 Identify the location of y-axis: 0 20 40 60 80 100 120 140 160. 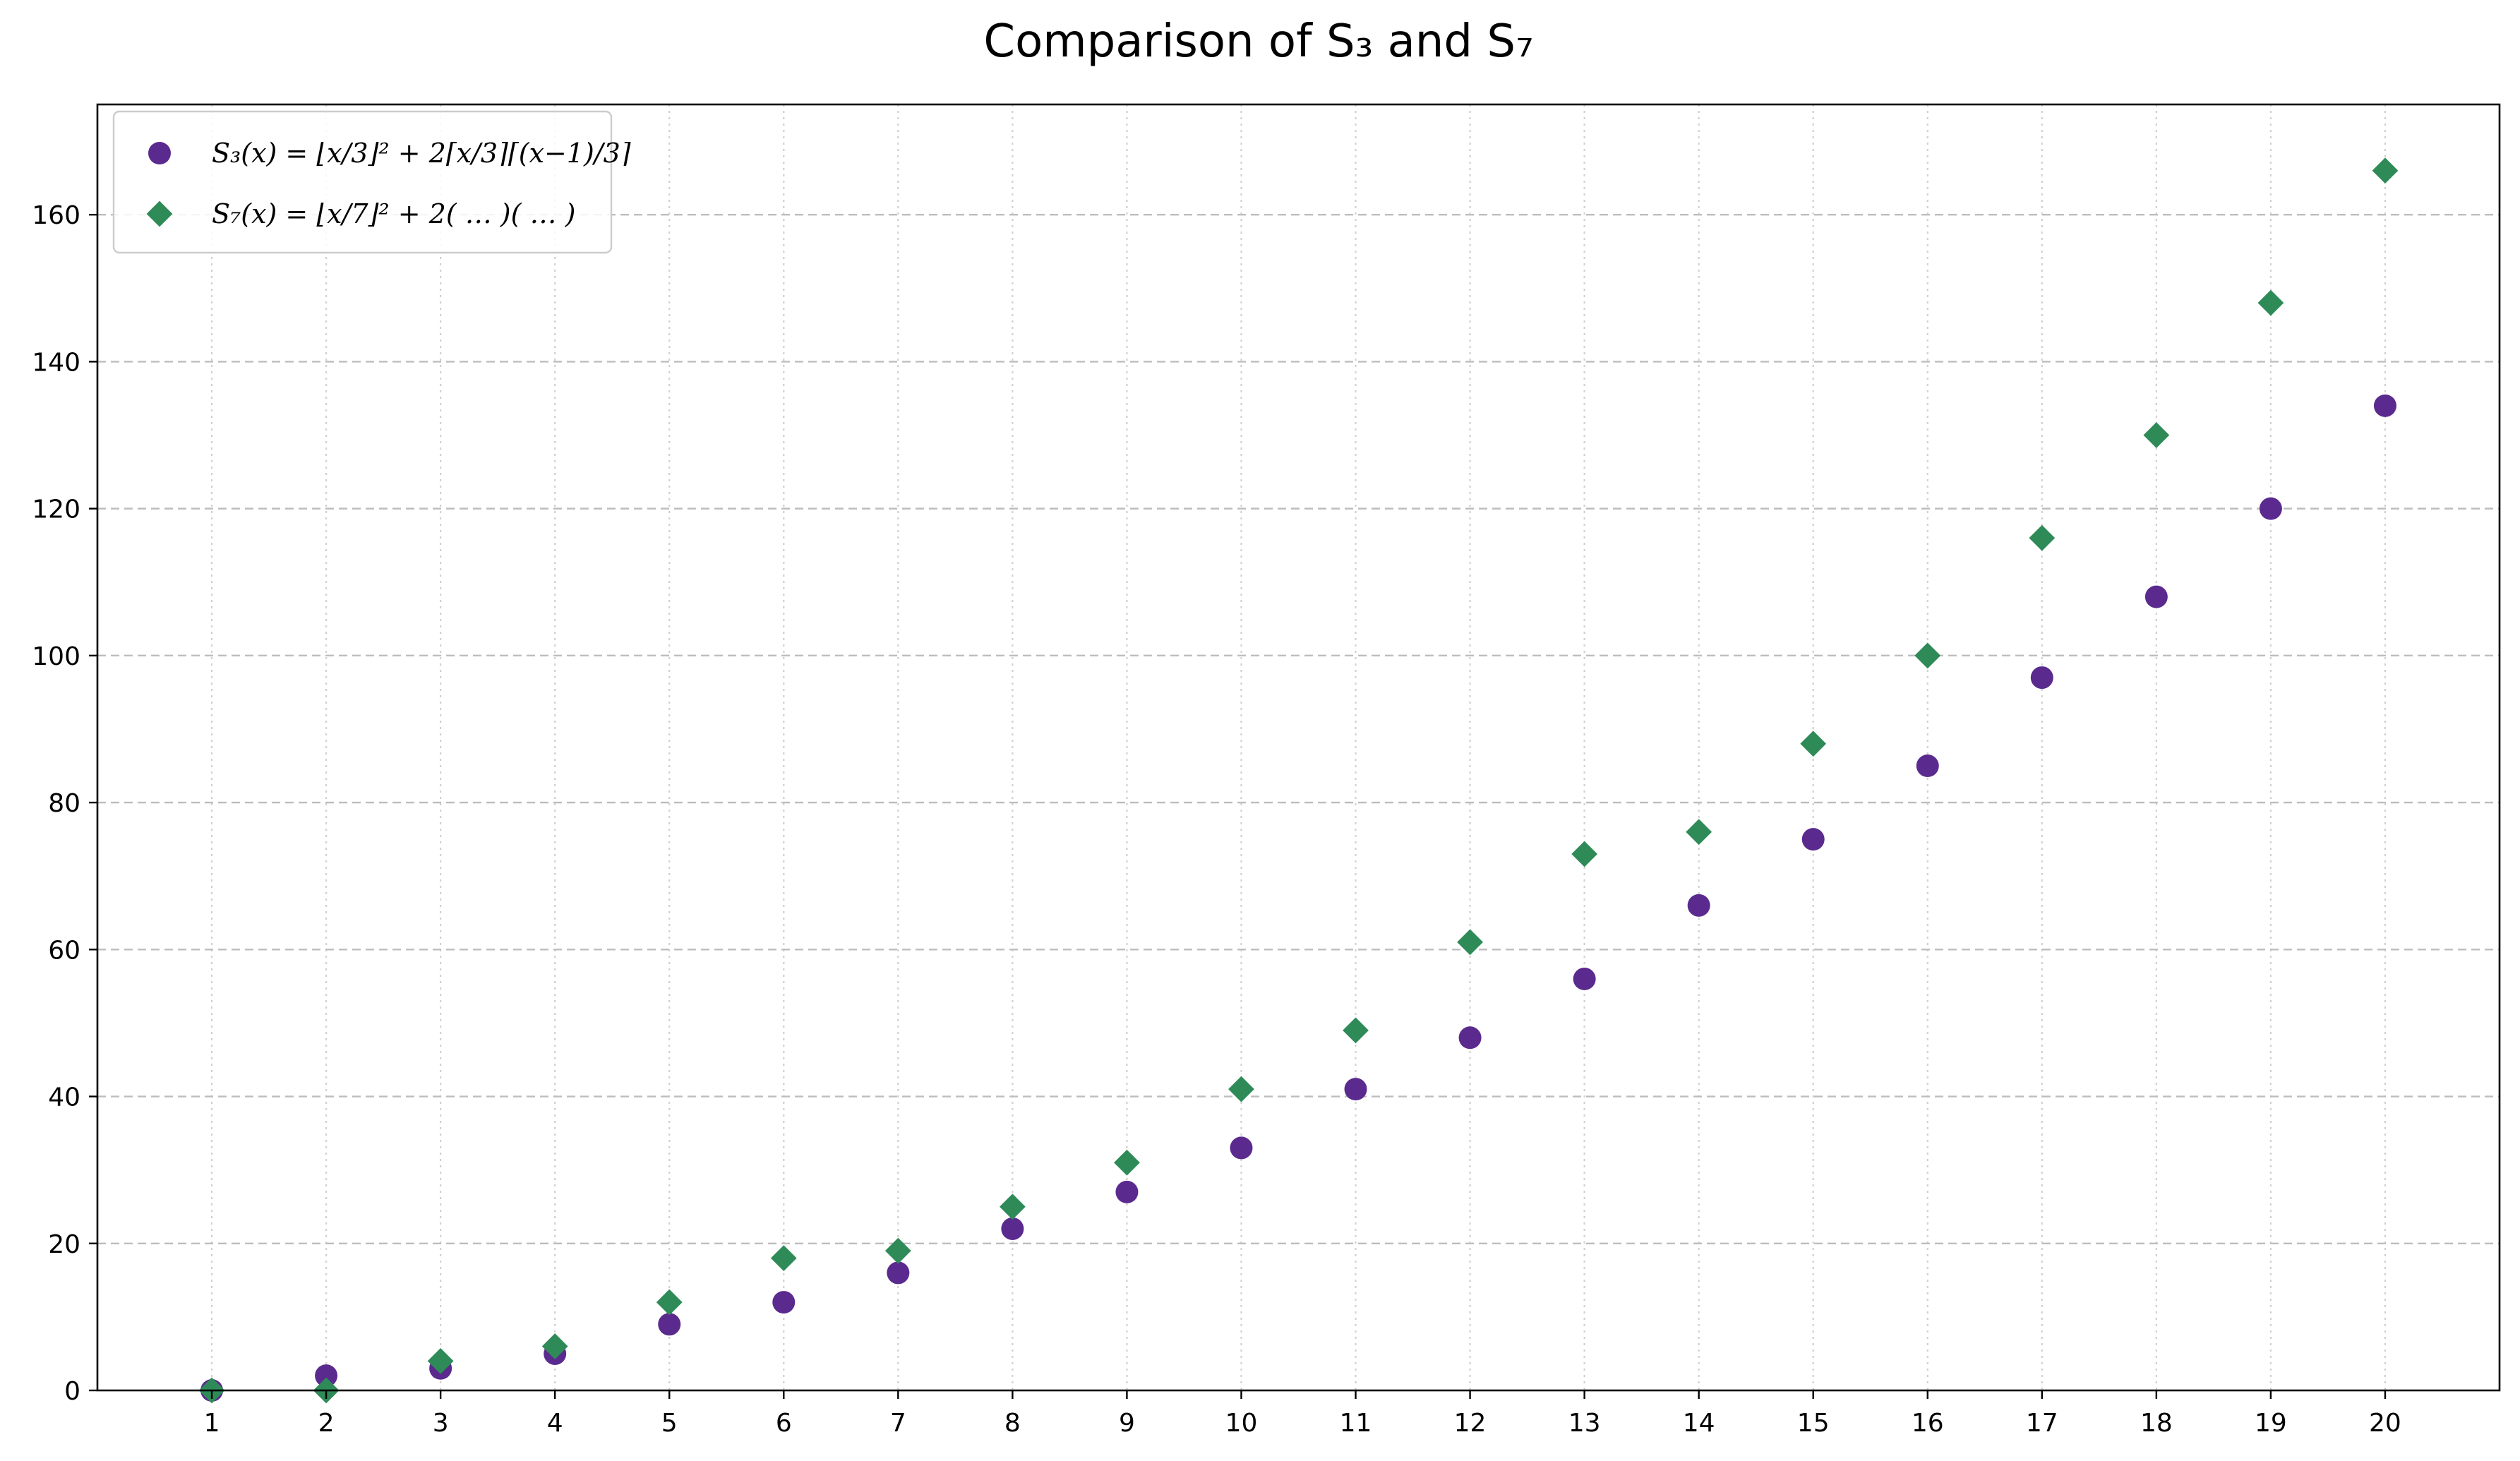
(64, 803).